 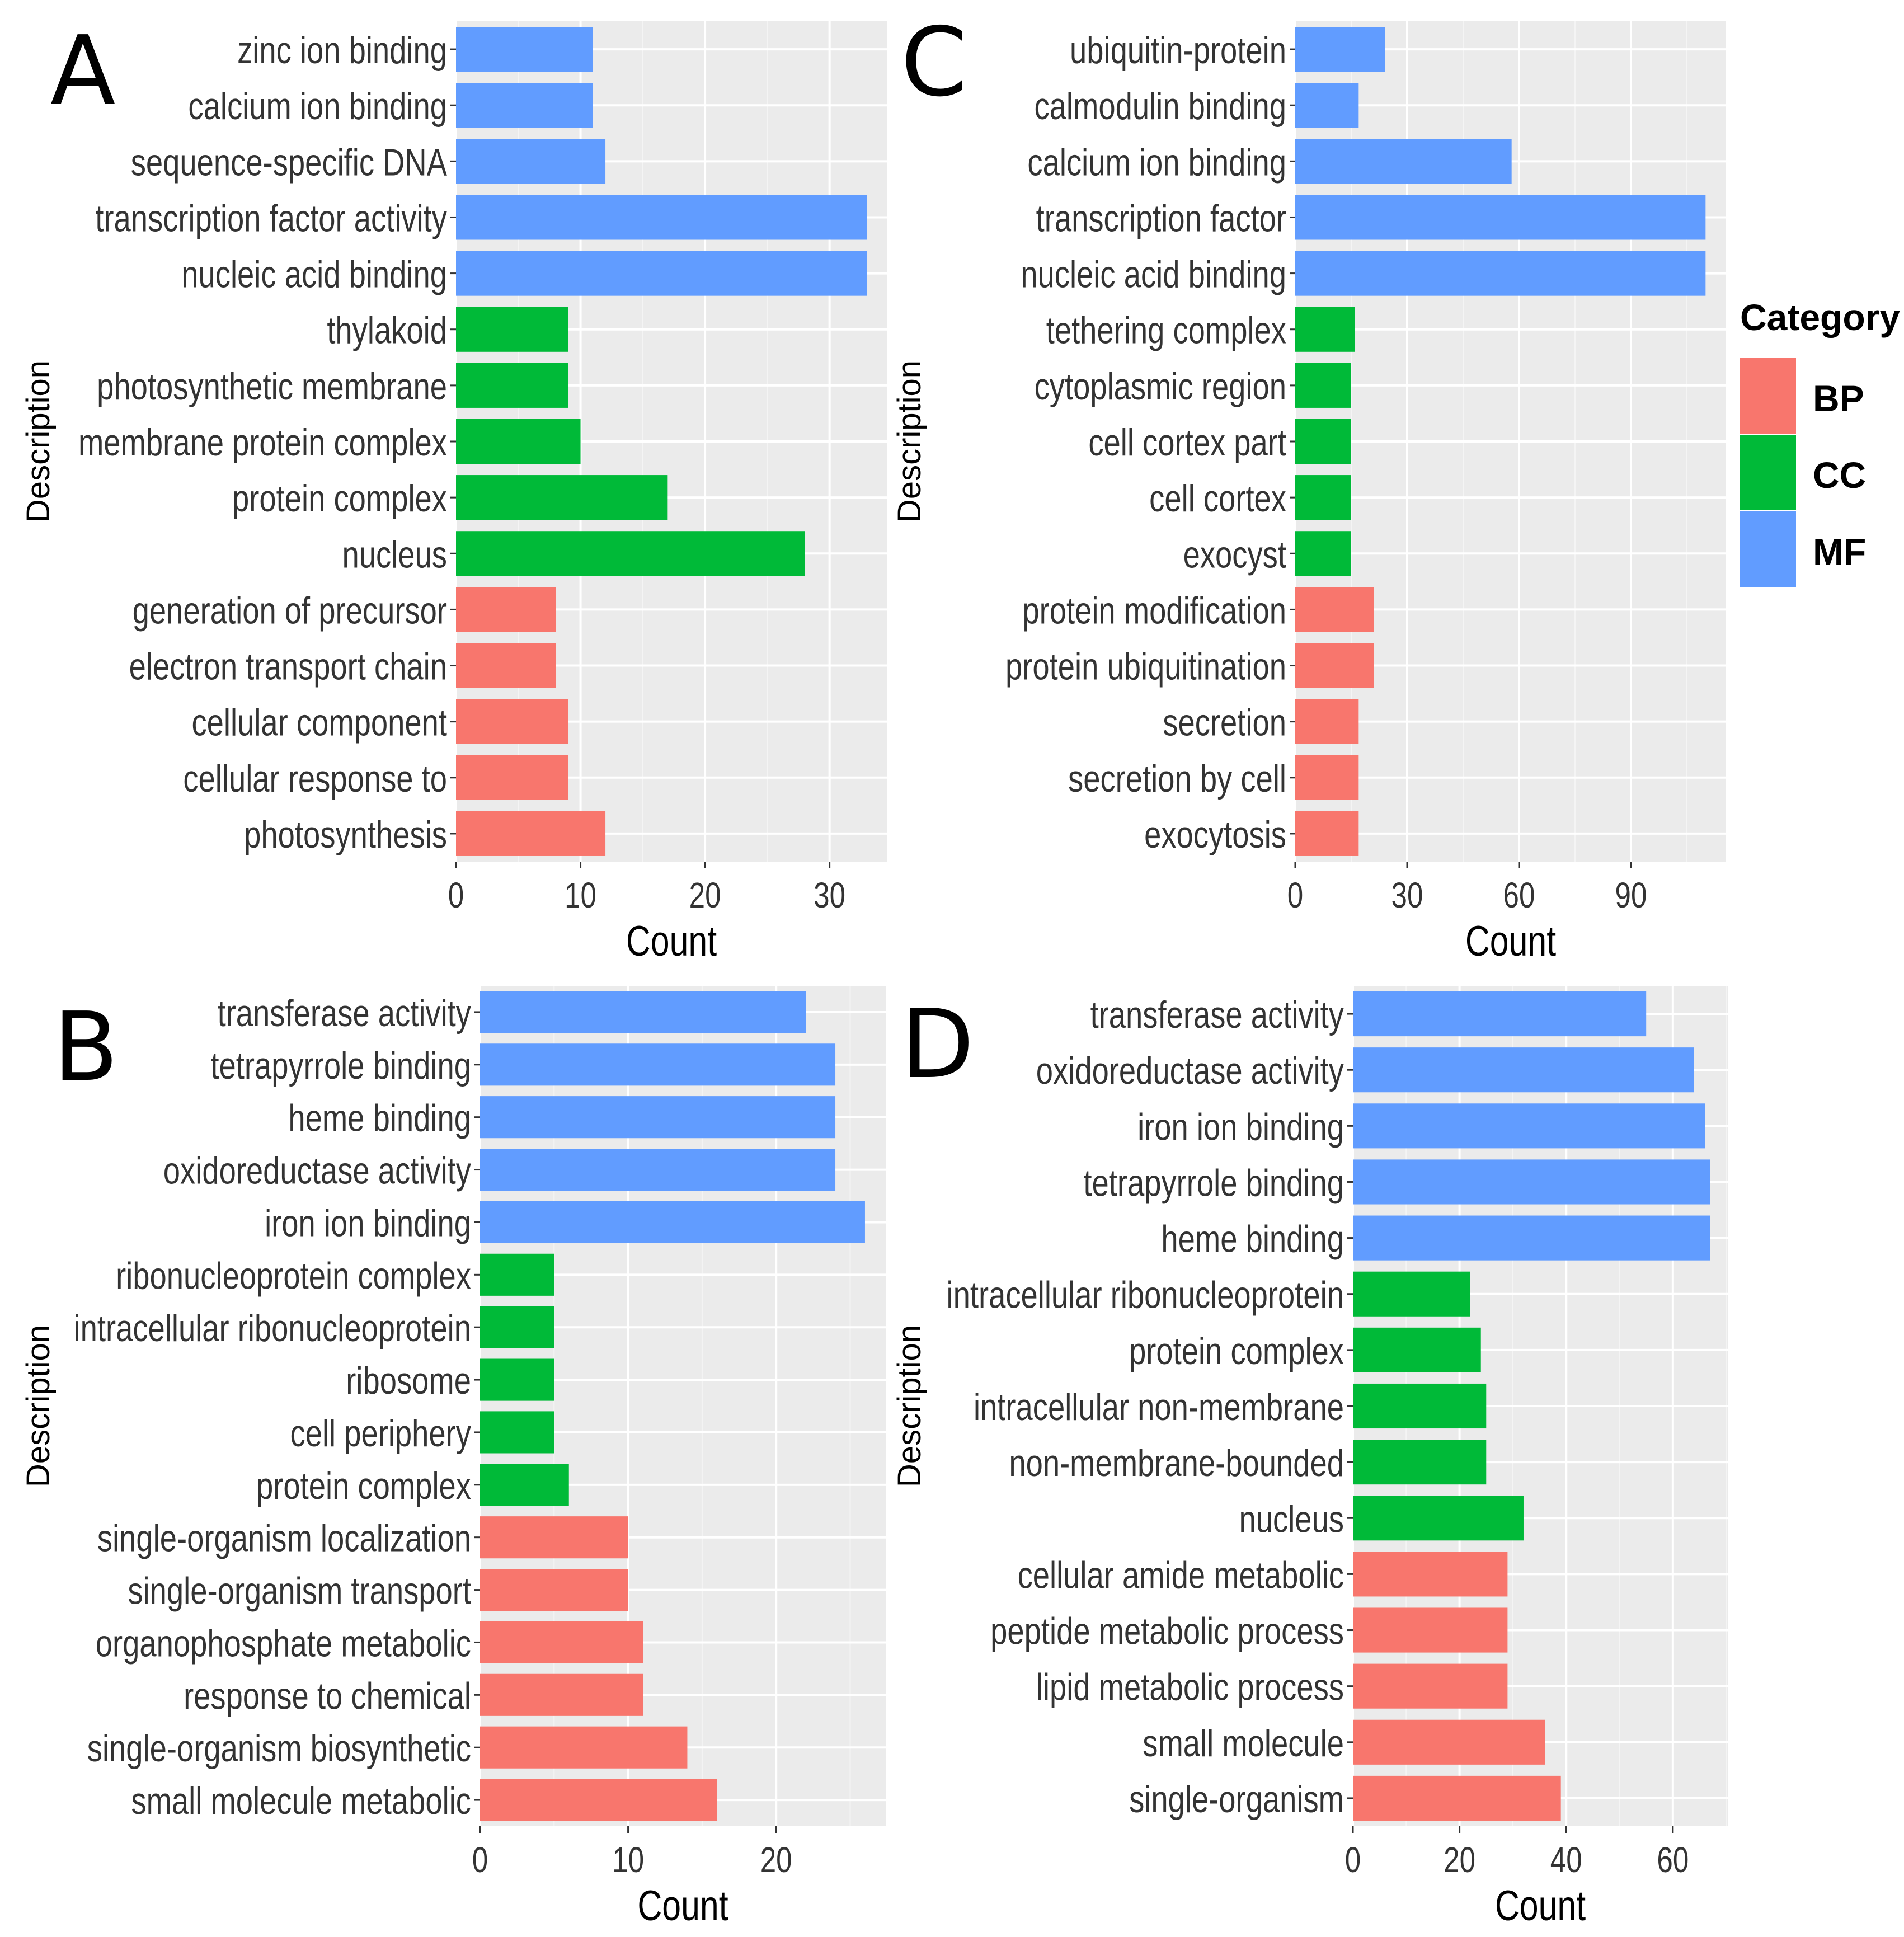 What do you see at coordinates (1145, 667) in the screenshot?
I see `panel-c-category-label: protein ubiquitination` at bounding box center [1145, 667].